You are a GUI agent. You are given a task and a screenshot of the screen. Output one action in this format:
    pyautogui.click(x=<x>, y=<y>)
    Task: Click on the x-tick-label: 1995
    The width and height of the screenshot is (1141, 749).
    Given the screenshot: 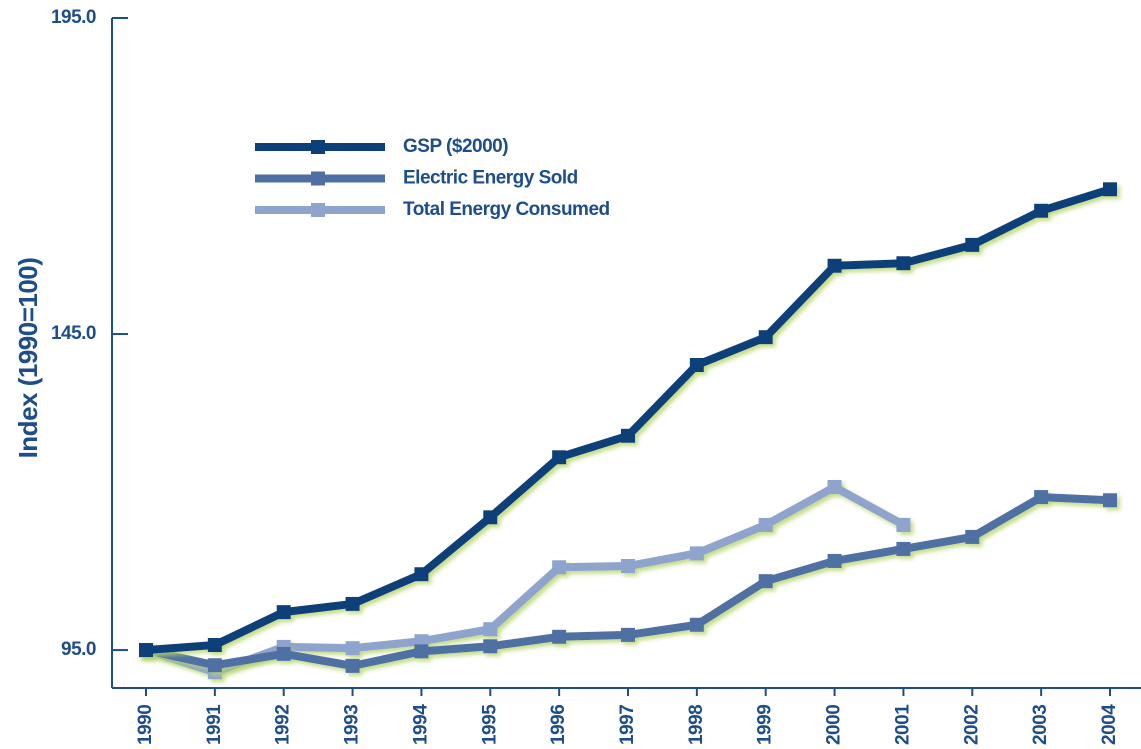 What is the action you would take?
    pyautogui.click(x=489, y=724)
    